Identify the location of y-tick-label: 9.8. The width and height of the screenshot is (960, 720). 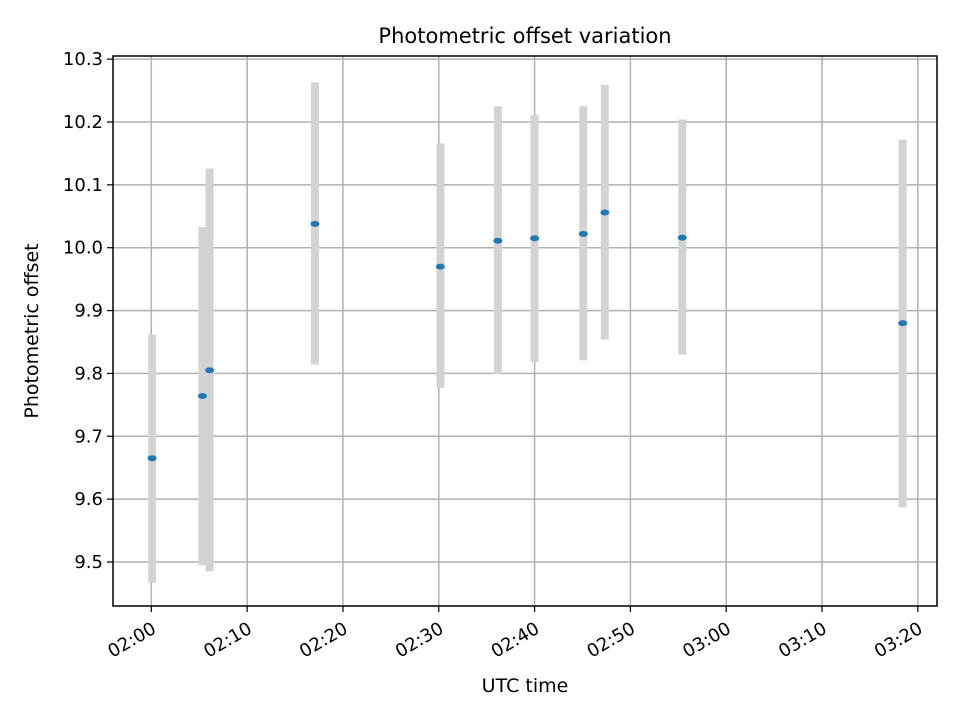
(88, 373).